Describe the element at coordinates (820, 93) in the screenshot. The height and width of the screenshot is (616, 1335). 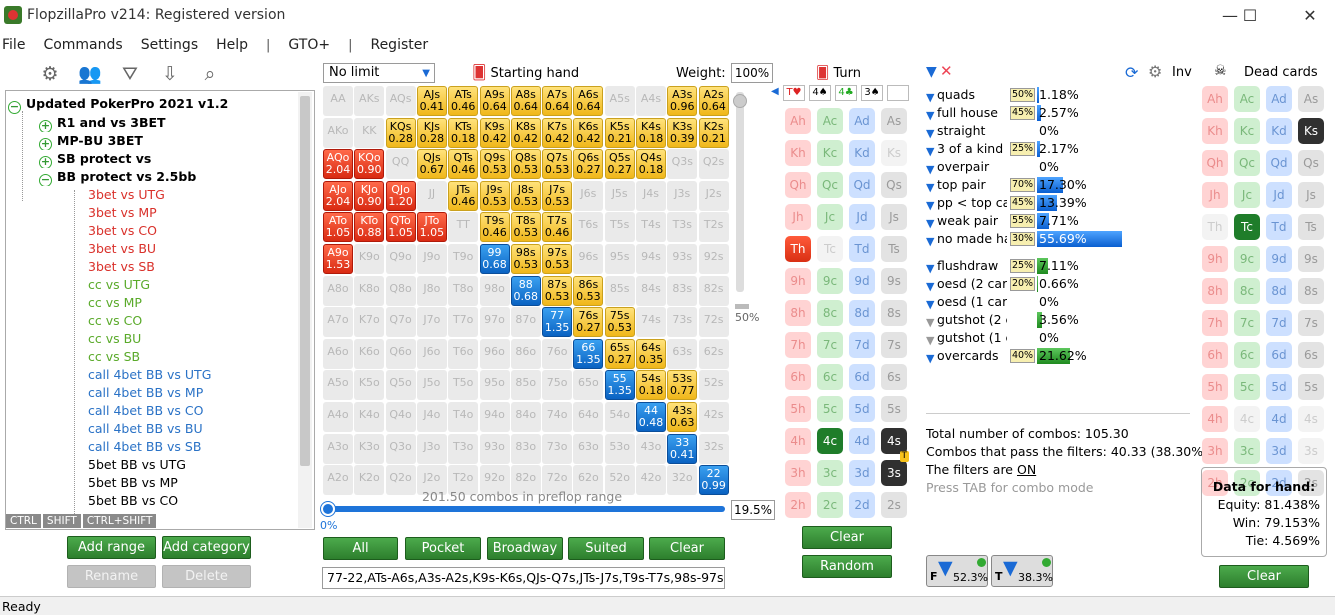
I see `board-card-slot: 4♠` at that location.